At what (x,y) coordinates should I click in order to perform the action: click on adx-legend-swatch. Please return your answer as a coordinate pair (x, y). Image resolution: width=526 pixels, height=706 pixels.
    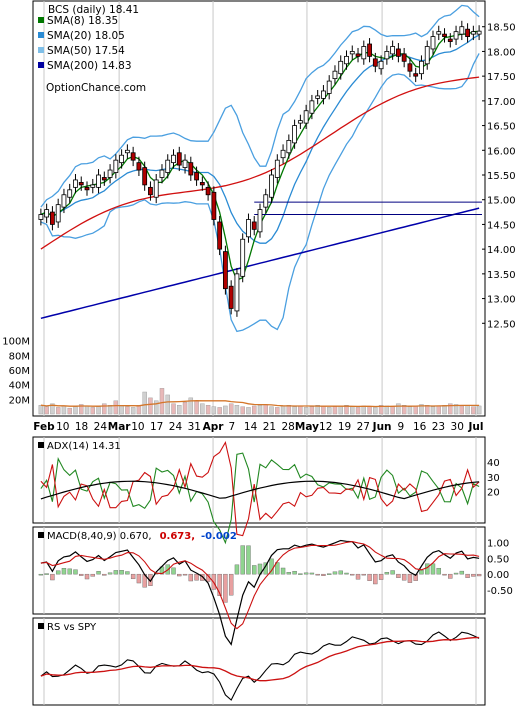
    Looking at the image, I should click on (41, 445).